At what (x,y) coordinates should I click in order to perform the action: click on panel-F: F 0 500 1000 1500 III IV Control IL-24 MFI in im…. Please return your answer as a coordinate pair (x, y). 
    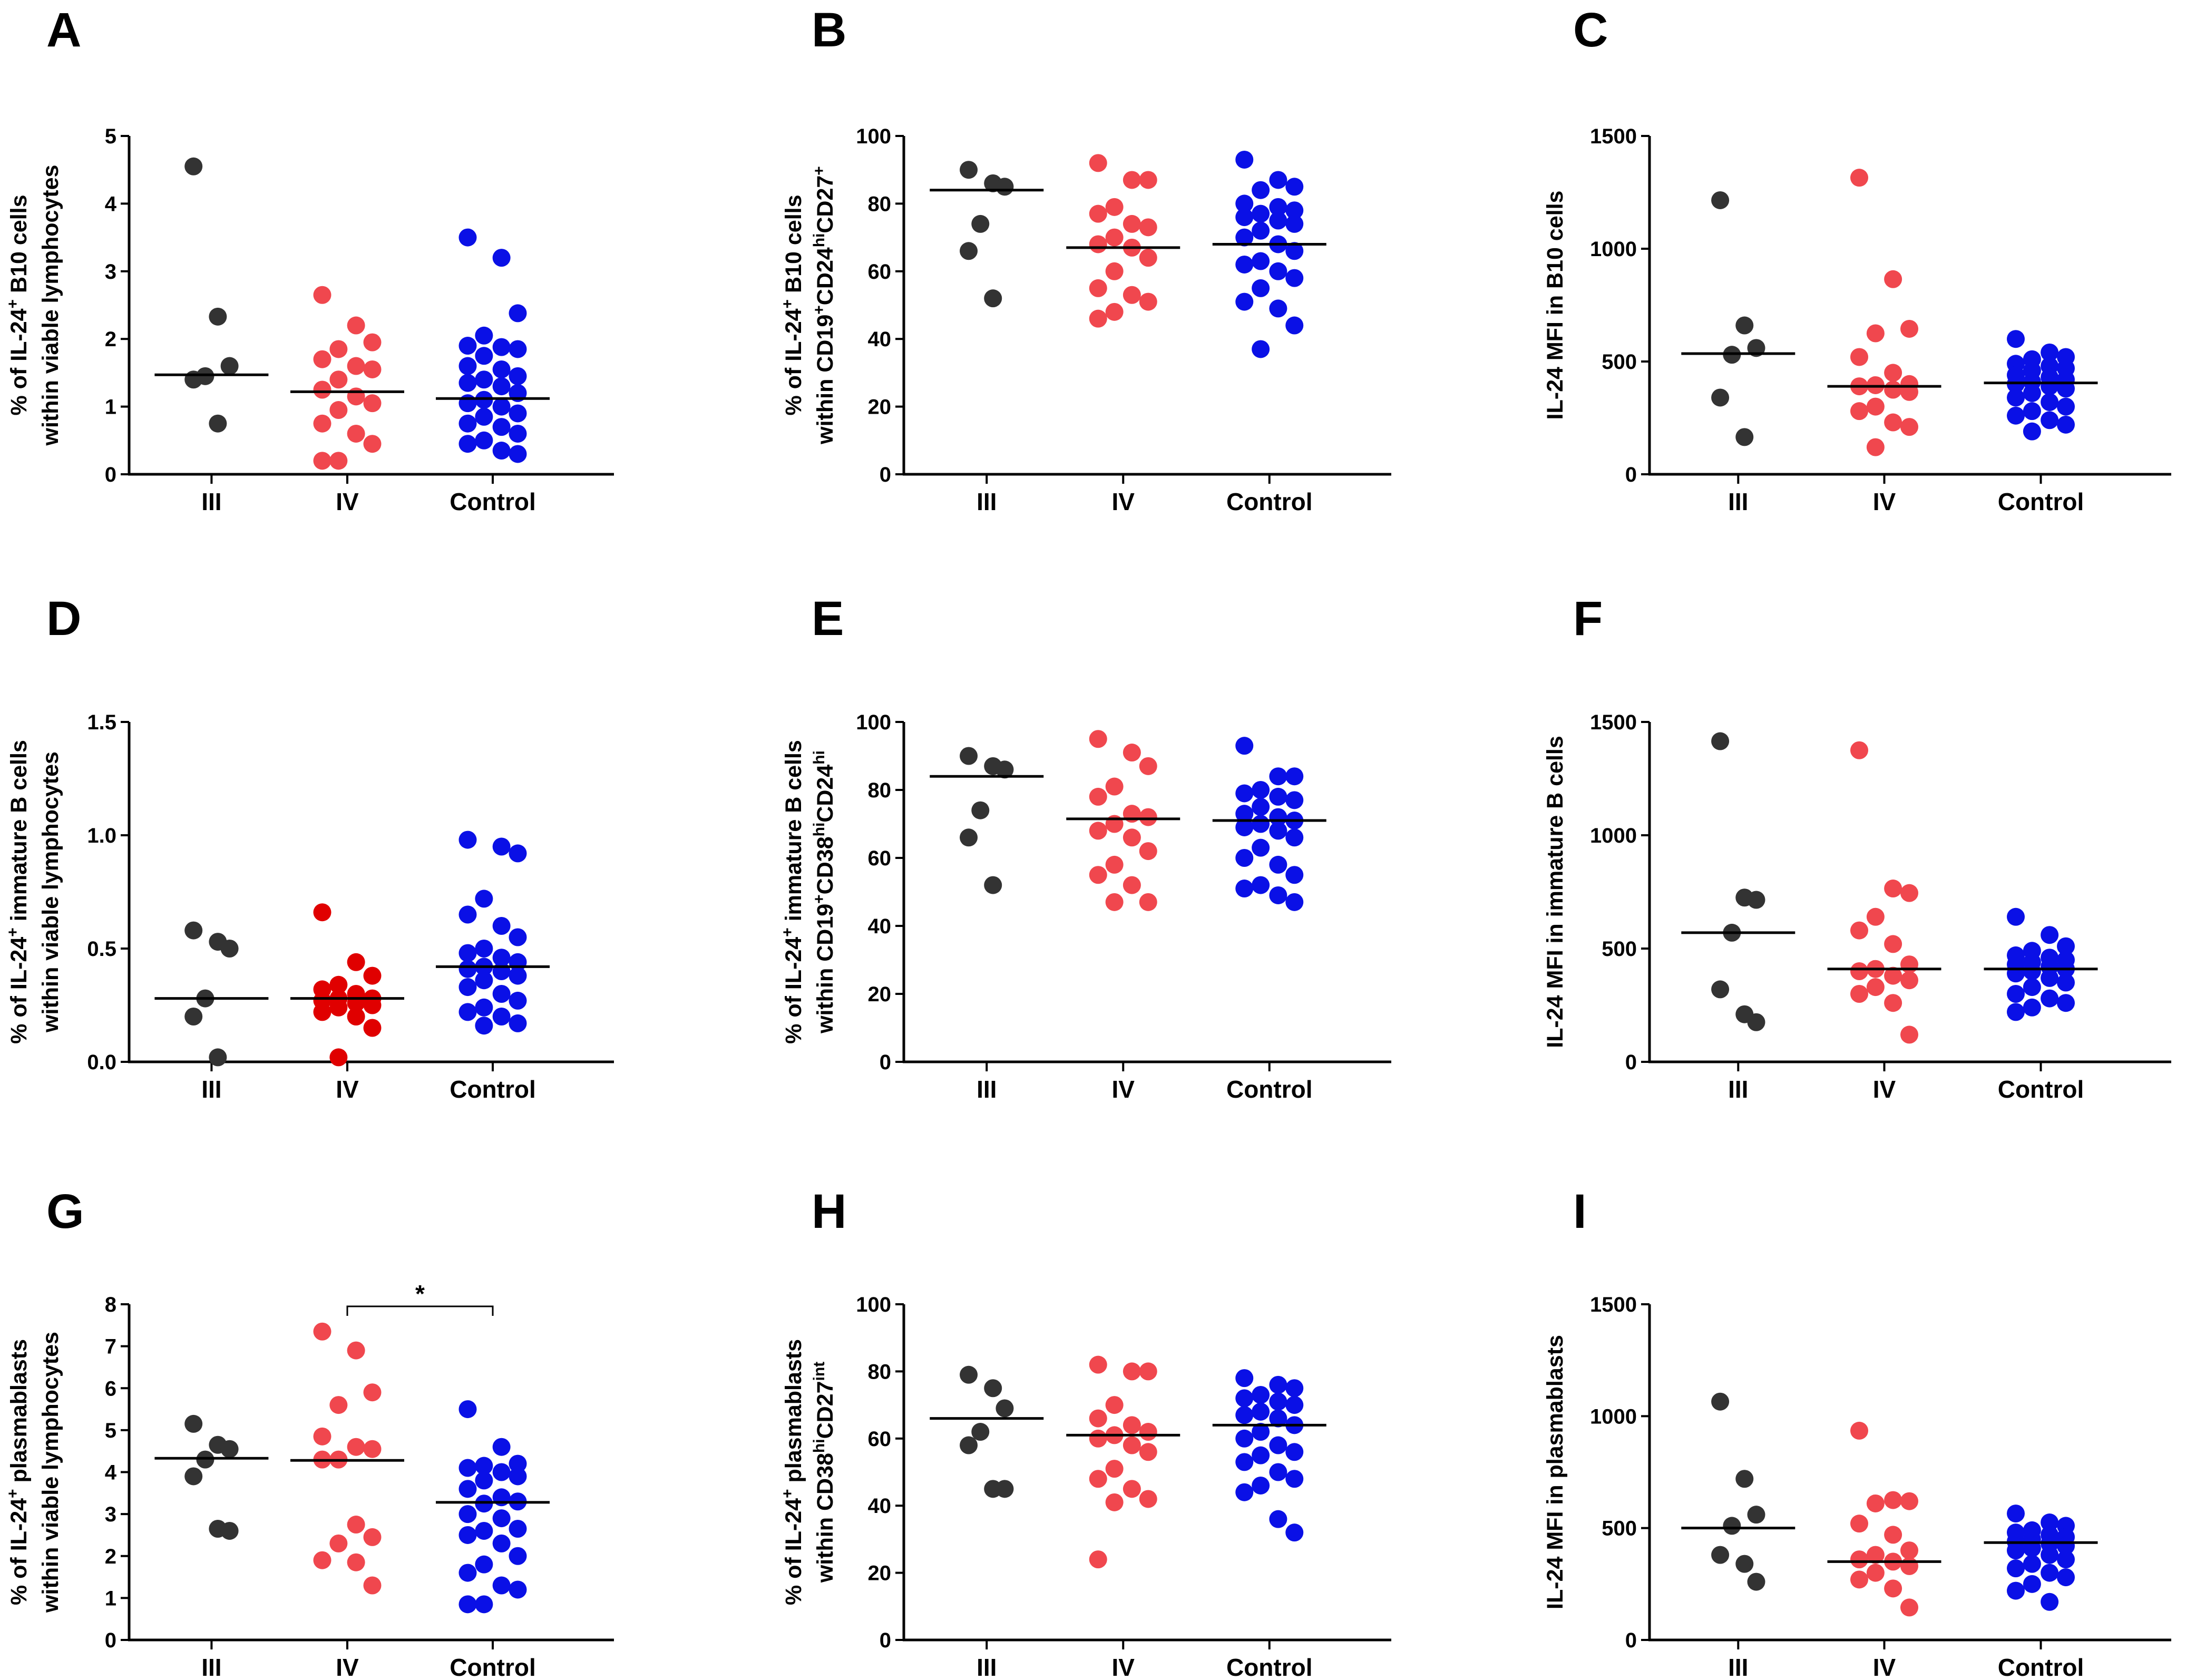
    Looking at the image, I should click on (1857, 847).